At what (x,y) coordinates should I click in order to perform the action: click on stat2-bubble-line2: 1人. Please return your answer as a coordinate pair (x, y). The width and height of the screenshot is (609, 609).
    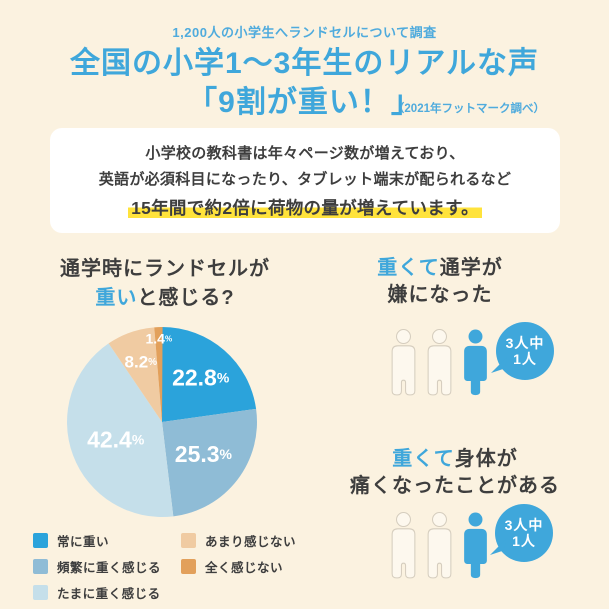
    Looking at the image, I should click on (524, 541).